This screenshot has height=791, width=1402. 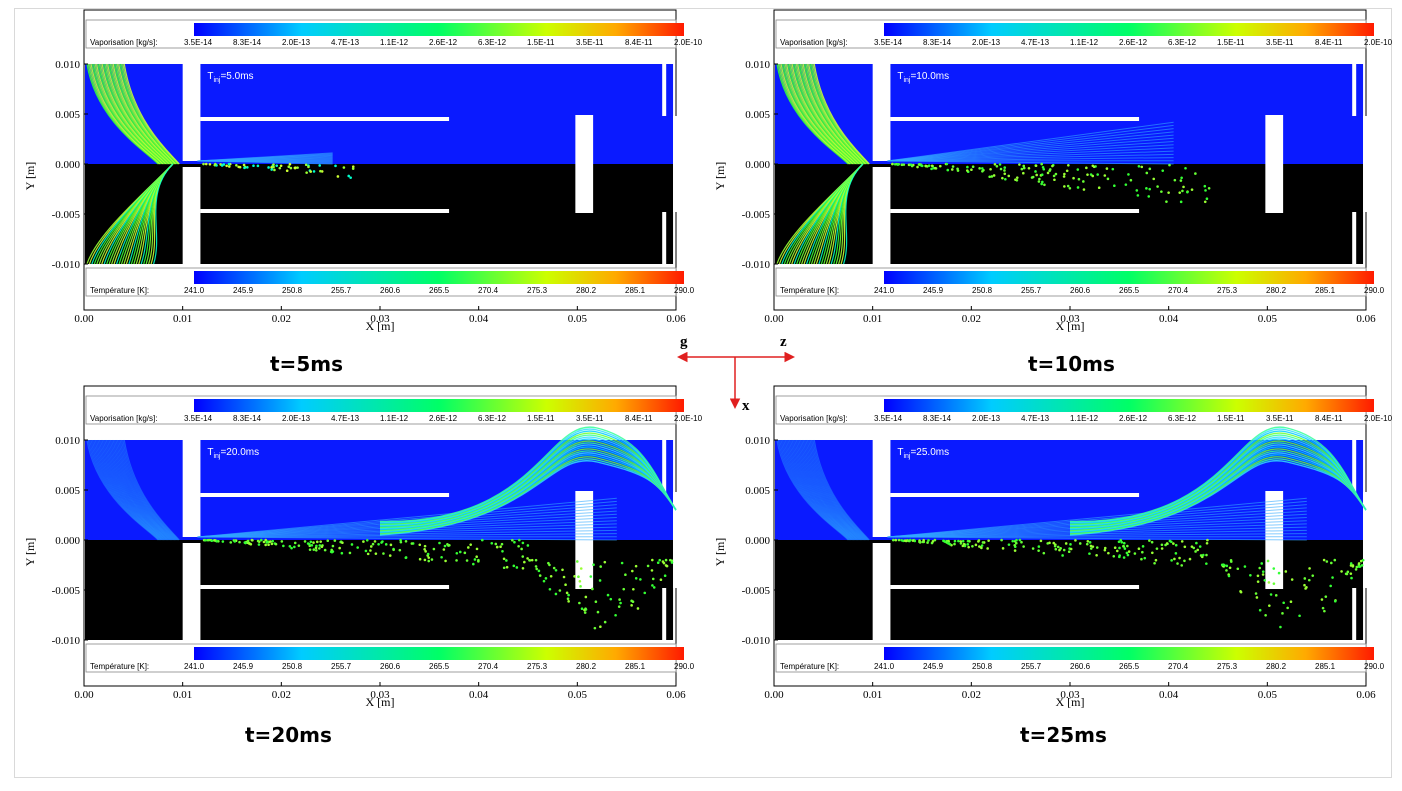 I want to click on obstacle, so click(x=584, y=164).